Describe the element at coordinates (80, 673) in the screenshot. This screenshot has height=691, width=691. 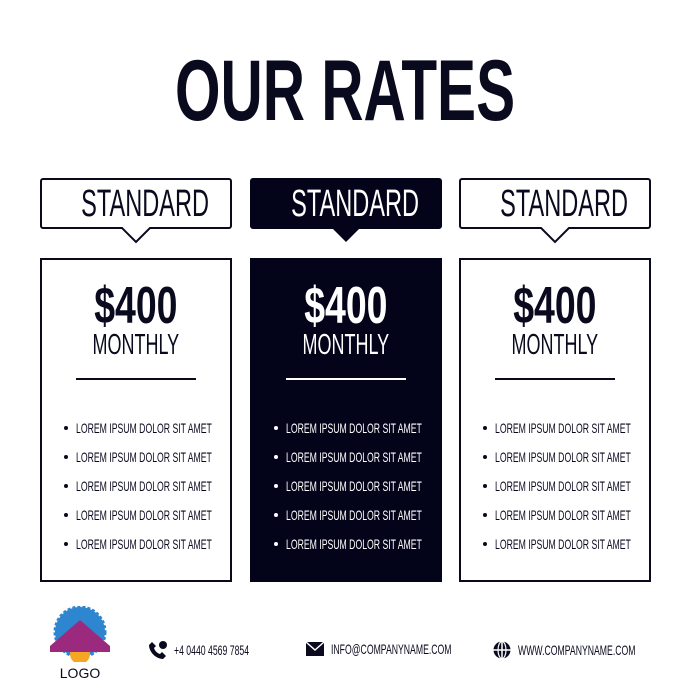
I see `logo-text: LOGO` at that location.